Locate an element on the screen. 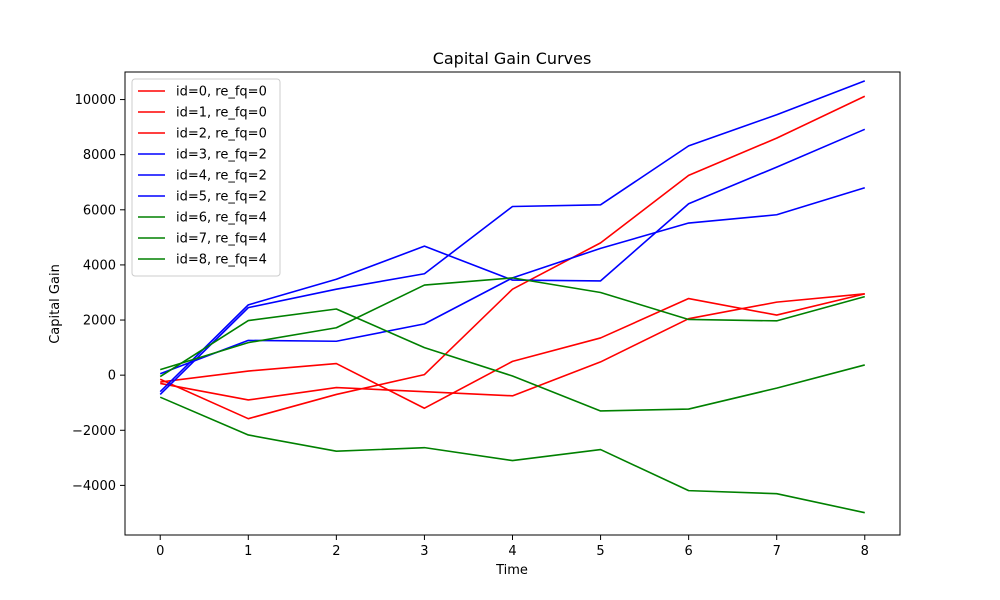  legend-label: id=5, re_fq=2 is located at coordinates (221, 197).